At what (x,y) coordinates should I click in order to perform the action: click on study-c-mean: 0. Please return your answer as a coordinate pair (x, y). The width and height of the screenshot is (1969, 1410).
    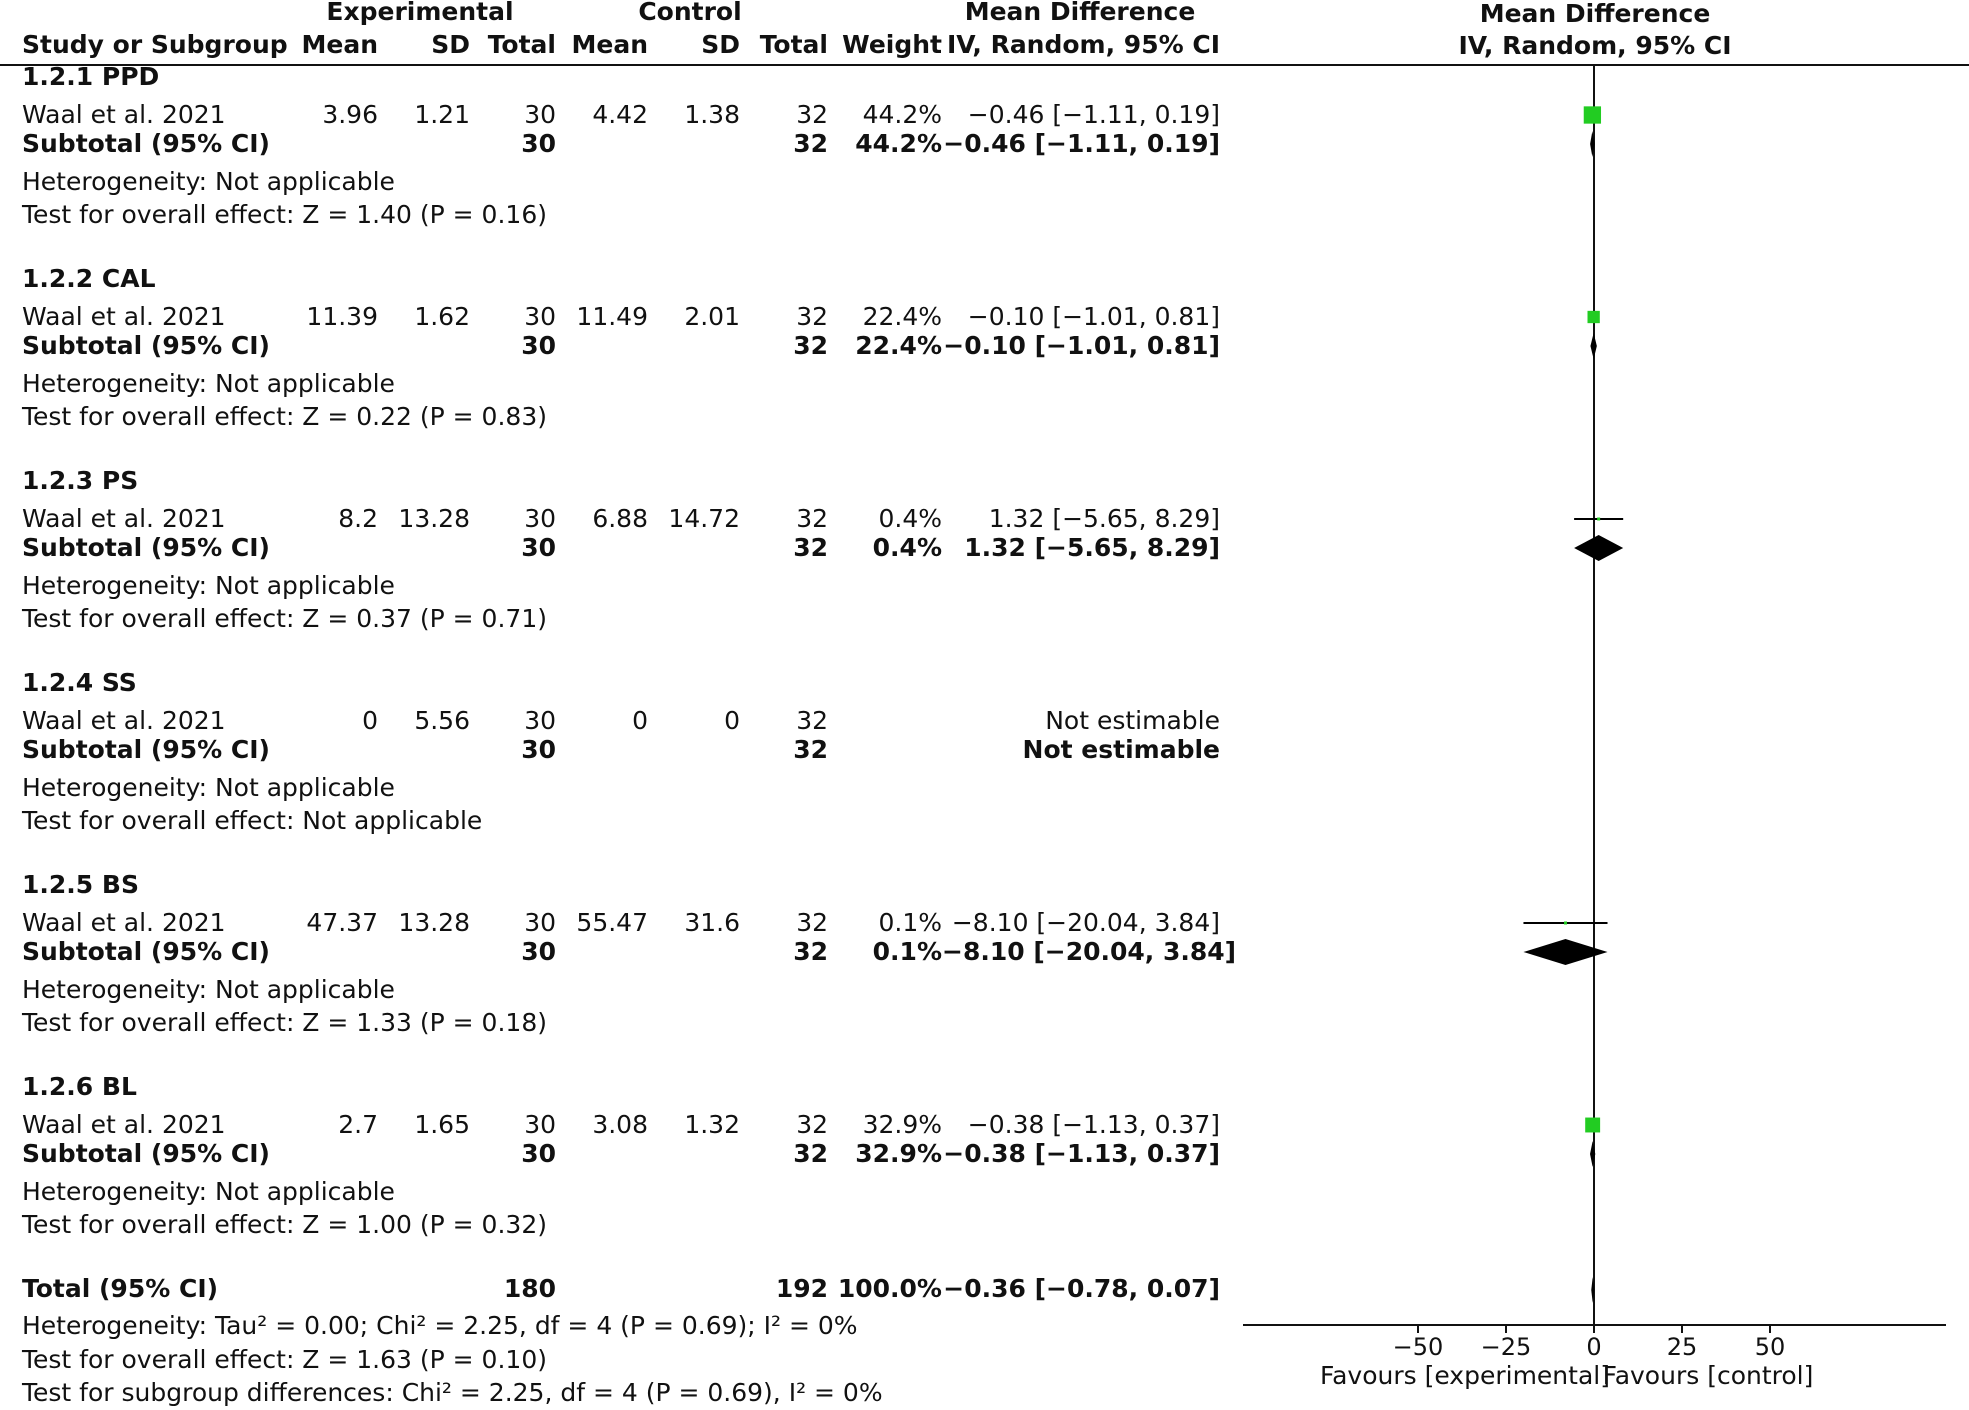
    Looking at the image, I should click on (640, 720).